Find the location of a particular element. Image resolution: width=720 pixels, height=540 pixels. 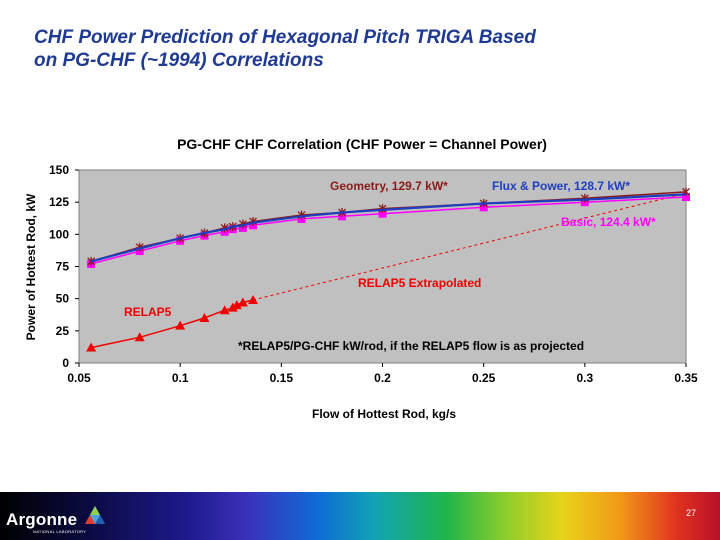

footer-bar: Argonne NATIONAL LABORATORY 27 is located at coordinates (360, 516).